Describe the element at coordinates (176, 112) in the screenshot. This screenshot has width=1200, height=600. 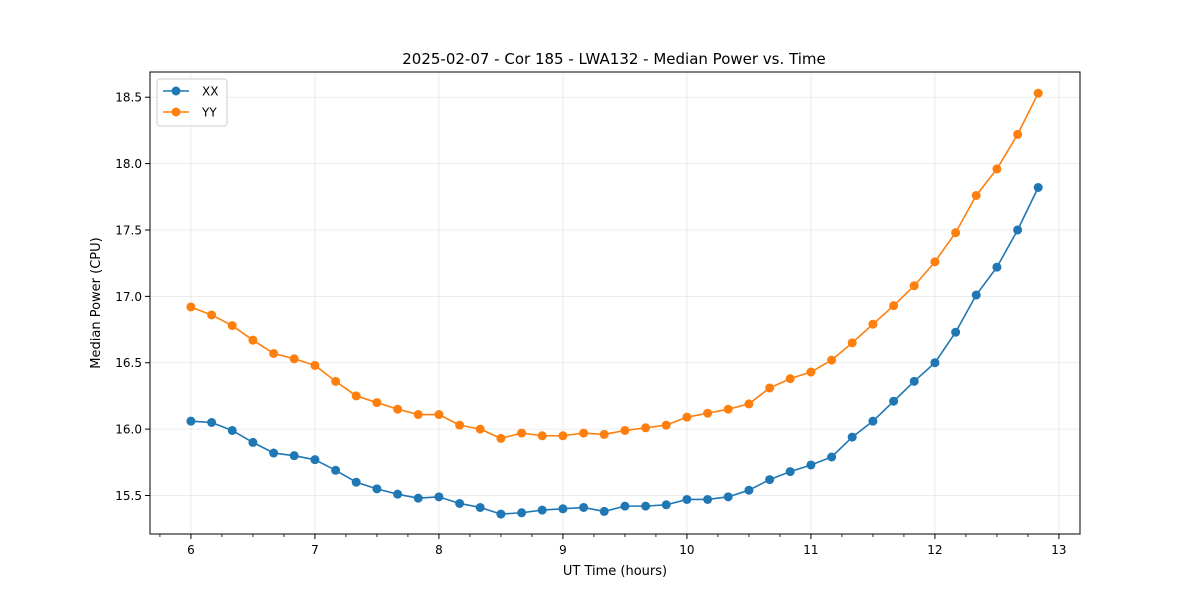
I see `legend-marker-yy` at that location.